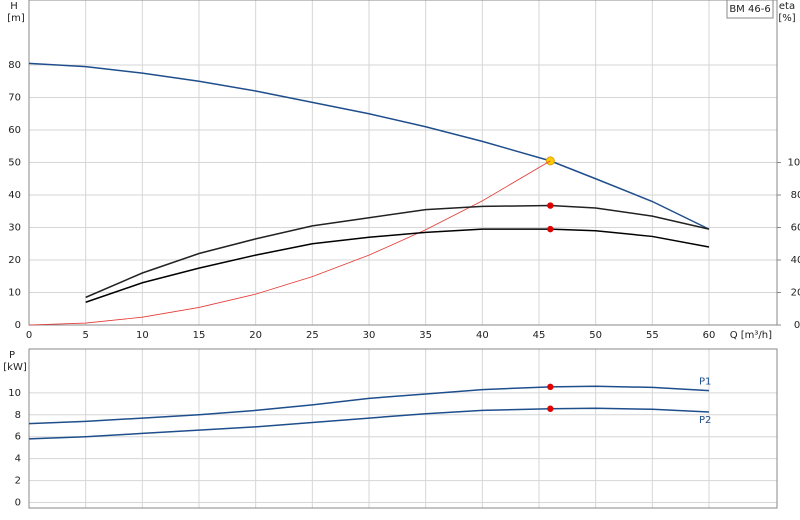 This screenshot has width=800, height=520. What do you see at coordinates (709, 335) in the screenshot?
I see `x-tick-label: 60` at bounding box center [709, 335].